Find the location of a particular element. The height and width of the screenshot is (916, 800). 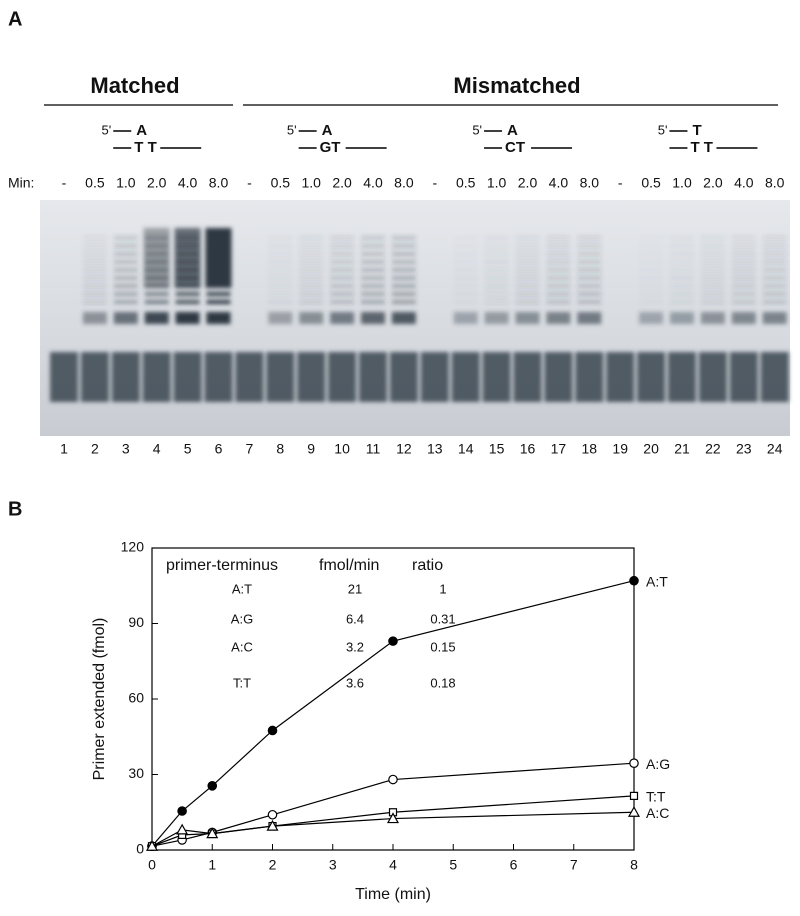

lane-number: 13 is located at coordinates (435, 449).